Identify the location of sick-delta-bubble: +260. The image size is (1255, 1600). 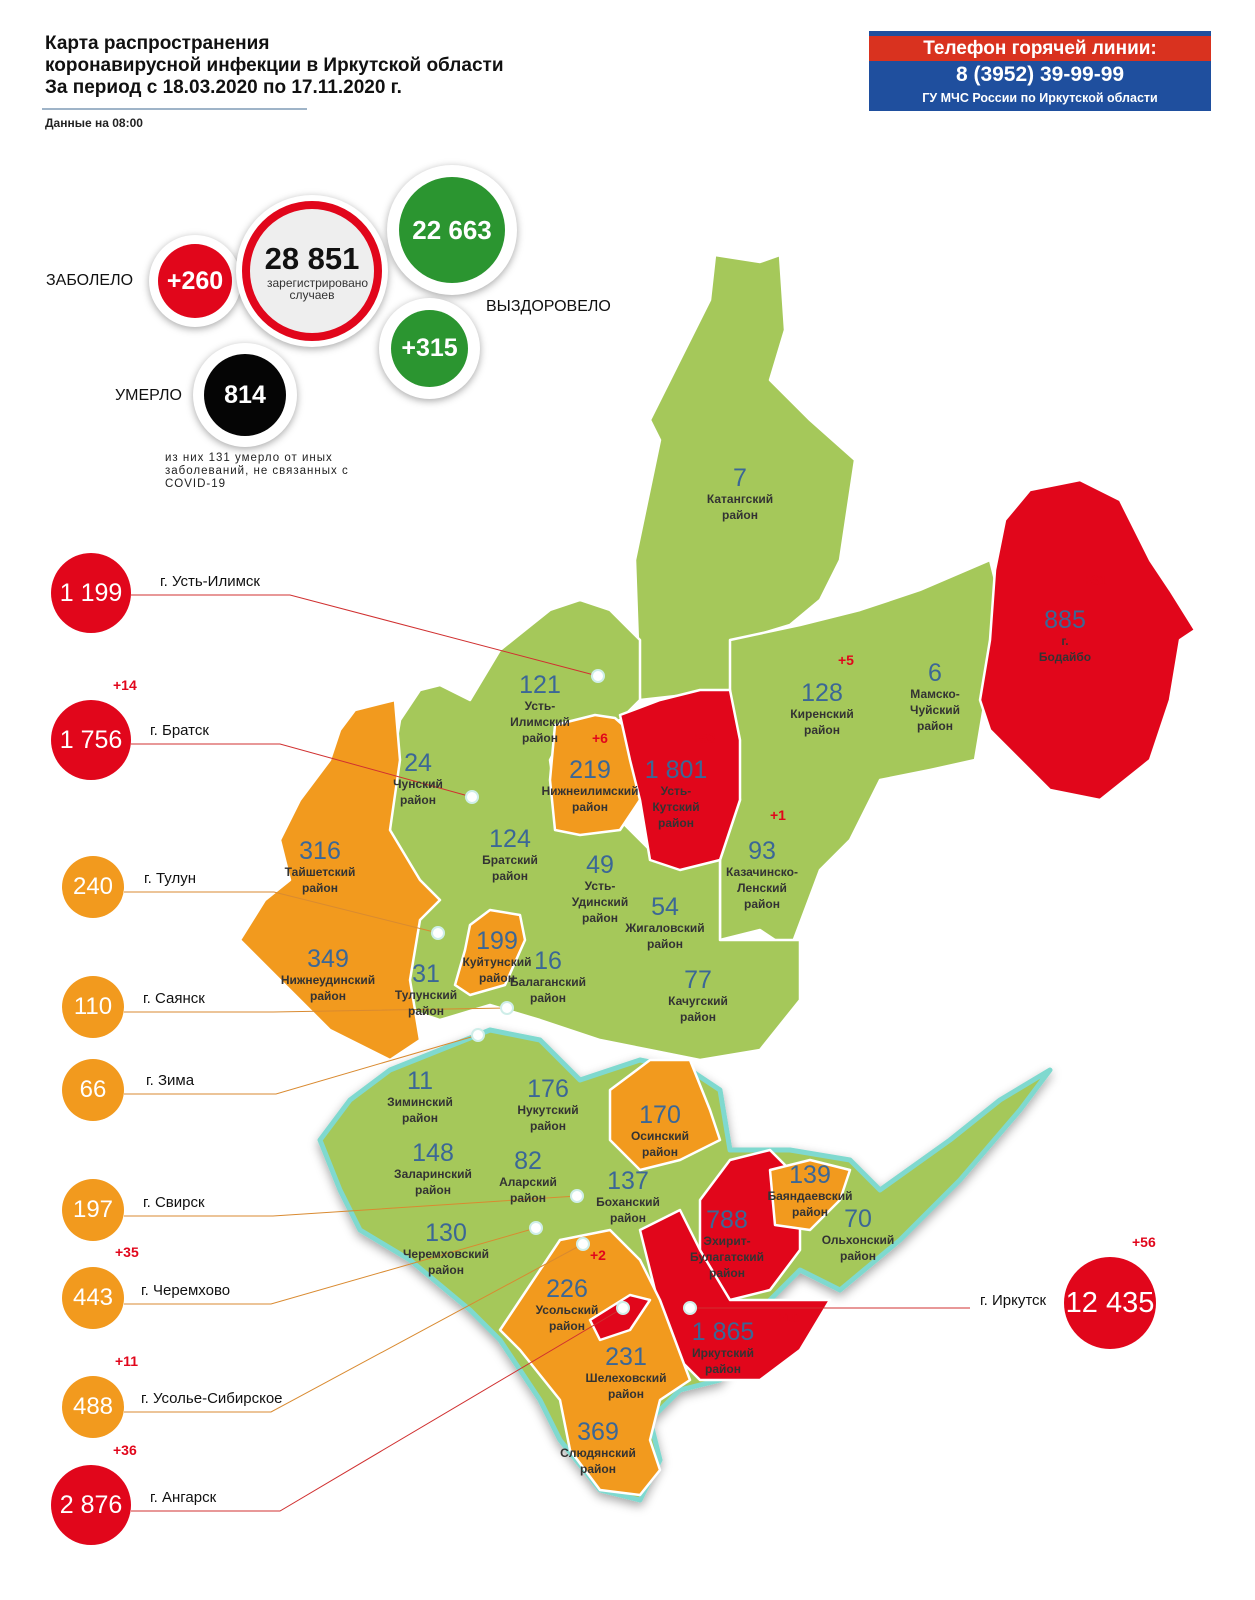
(195, 281).